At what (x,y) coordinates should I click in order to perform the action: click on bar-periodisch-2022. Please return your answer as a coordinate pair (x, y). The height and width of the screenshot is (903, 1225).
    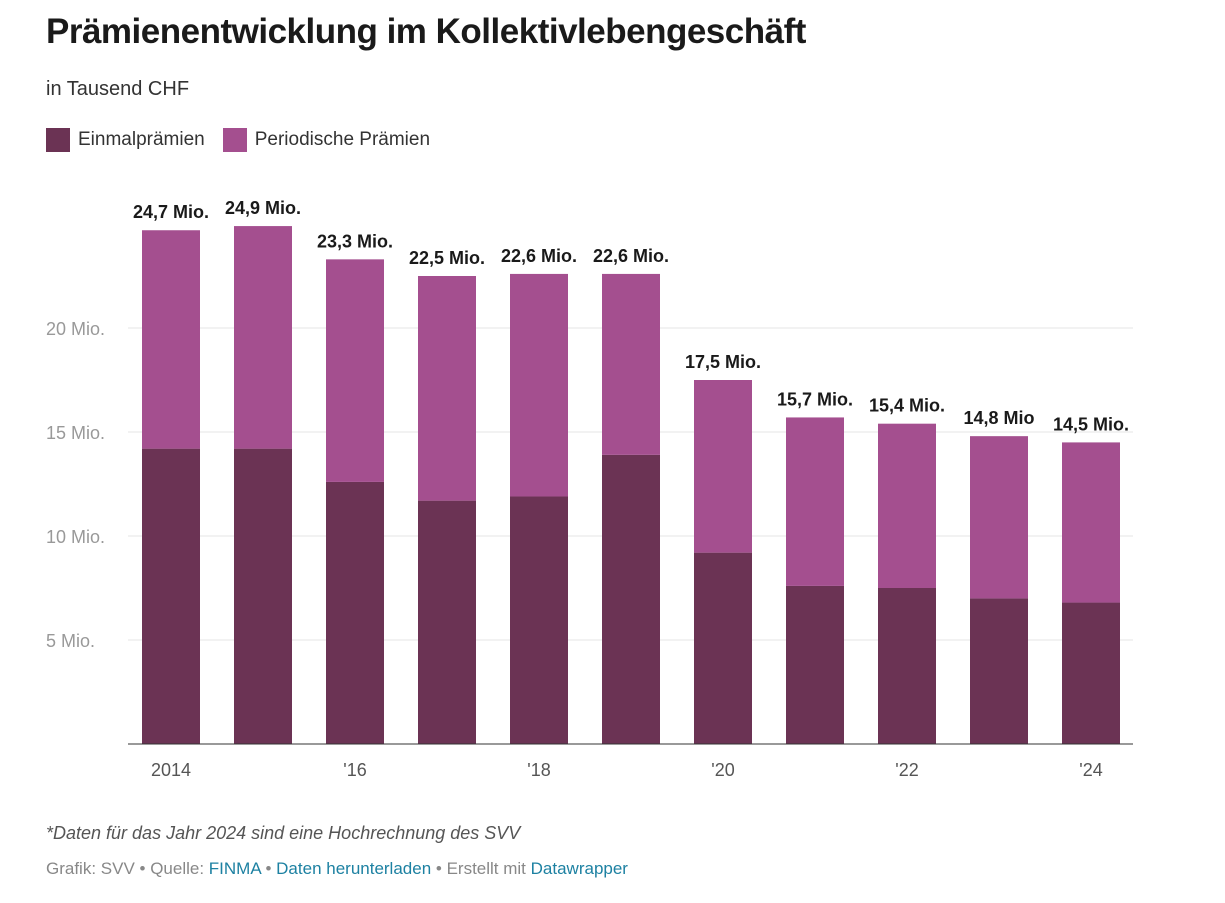
    Looking at the image, I should click on (907, 505).